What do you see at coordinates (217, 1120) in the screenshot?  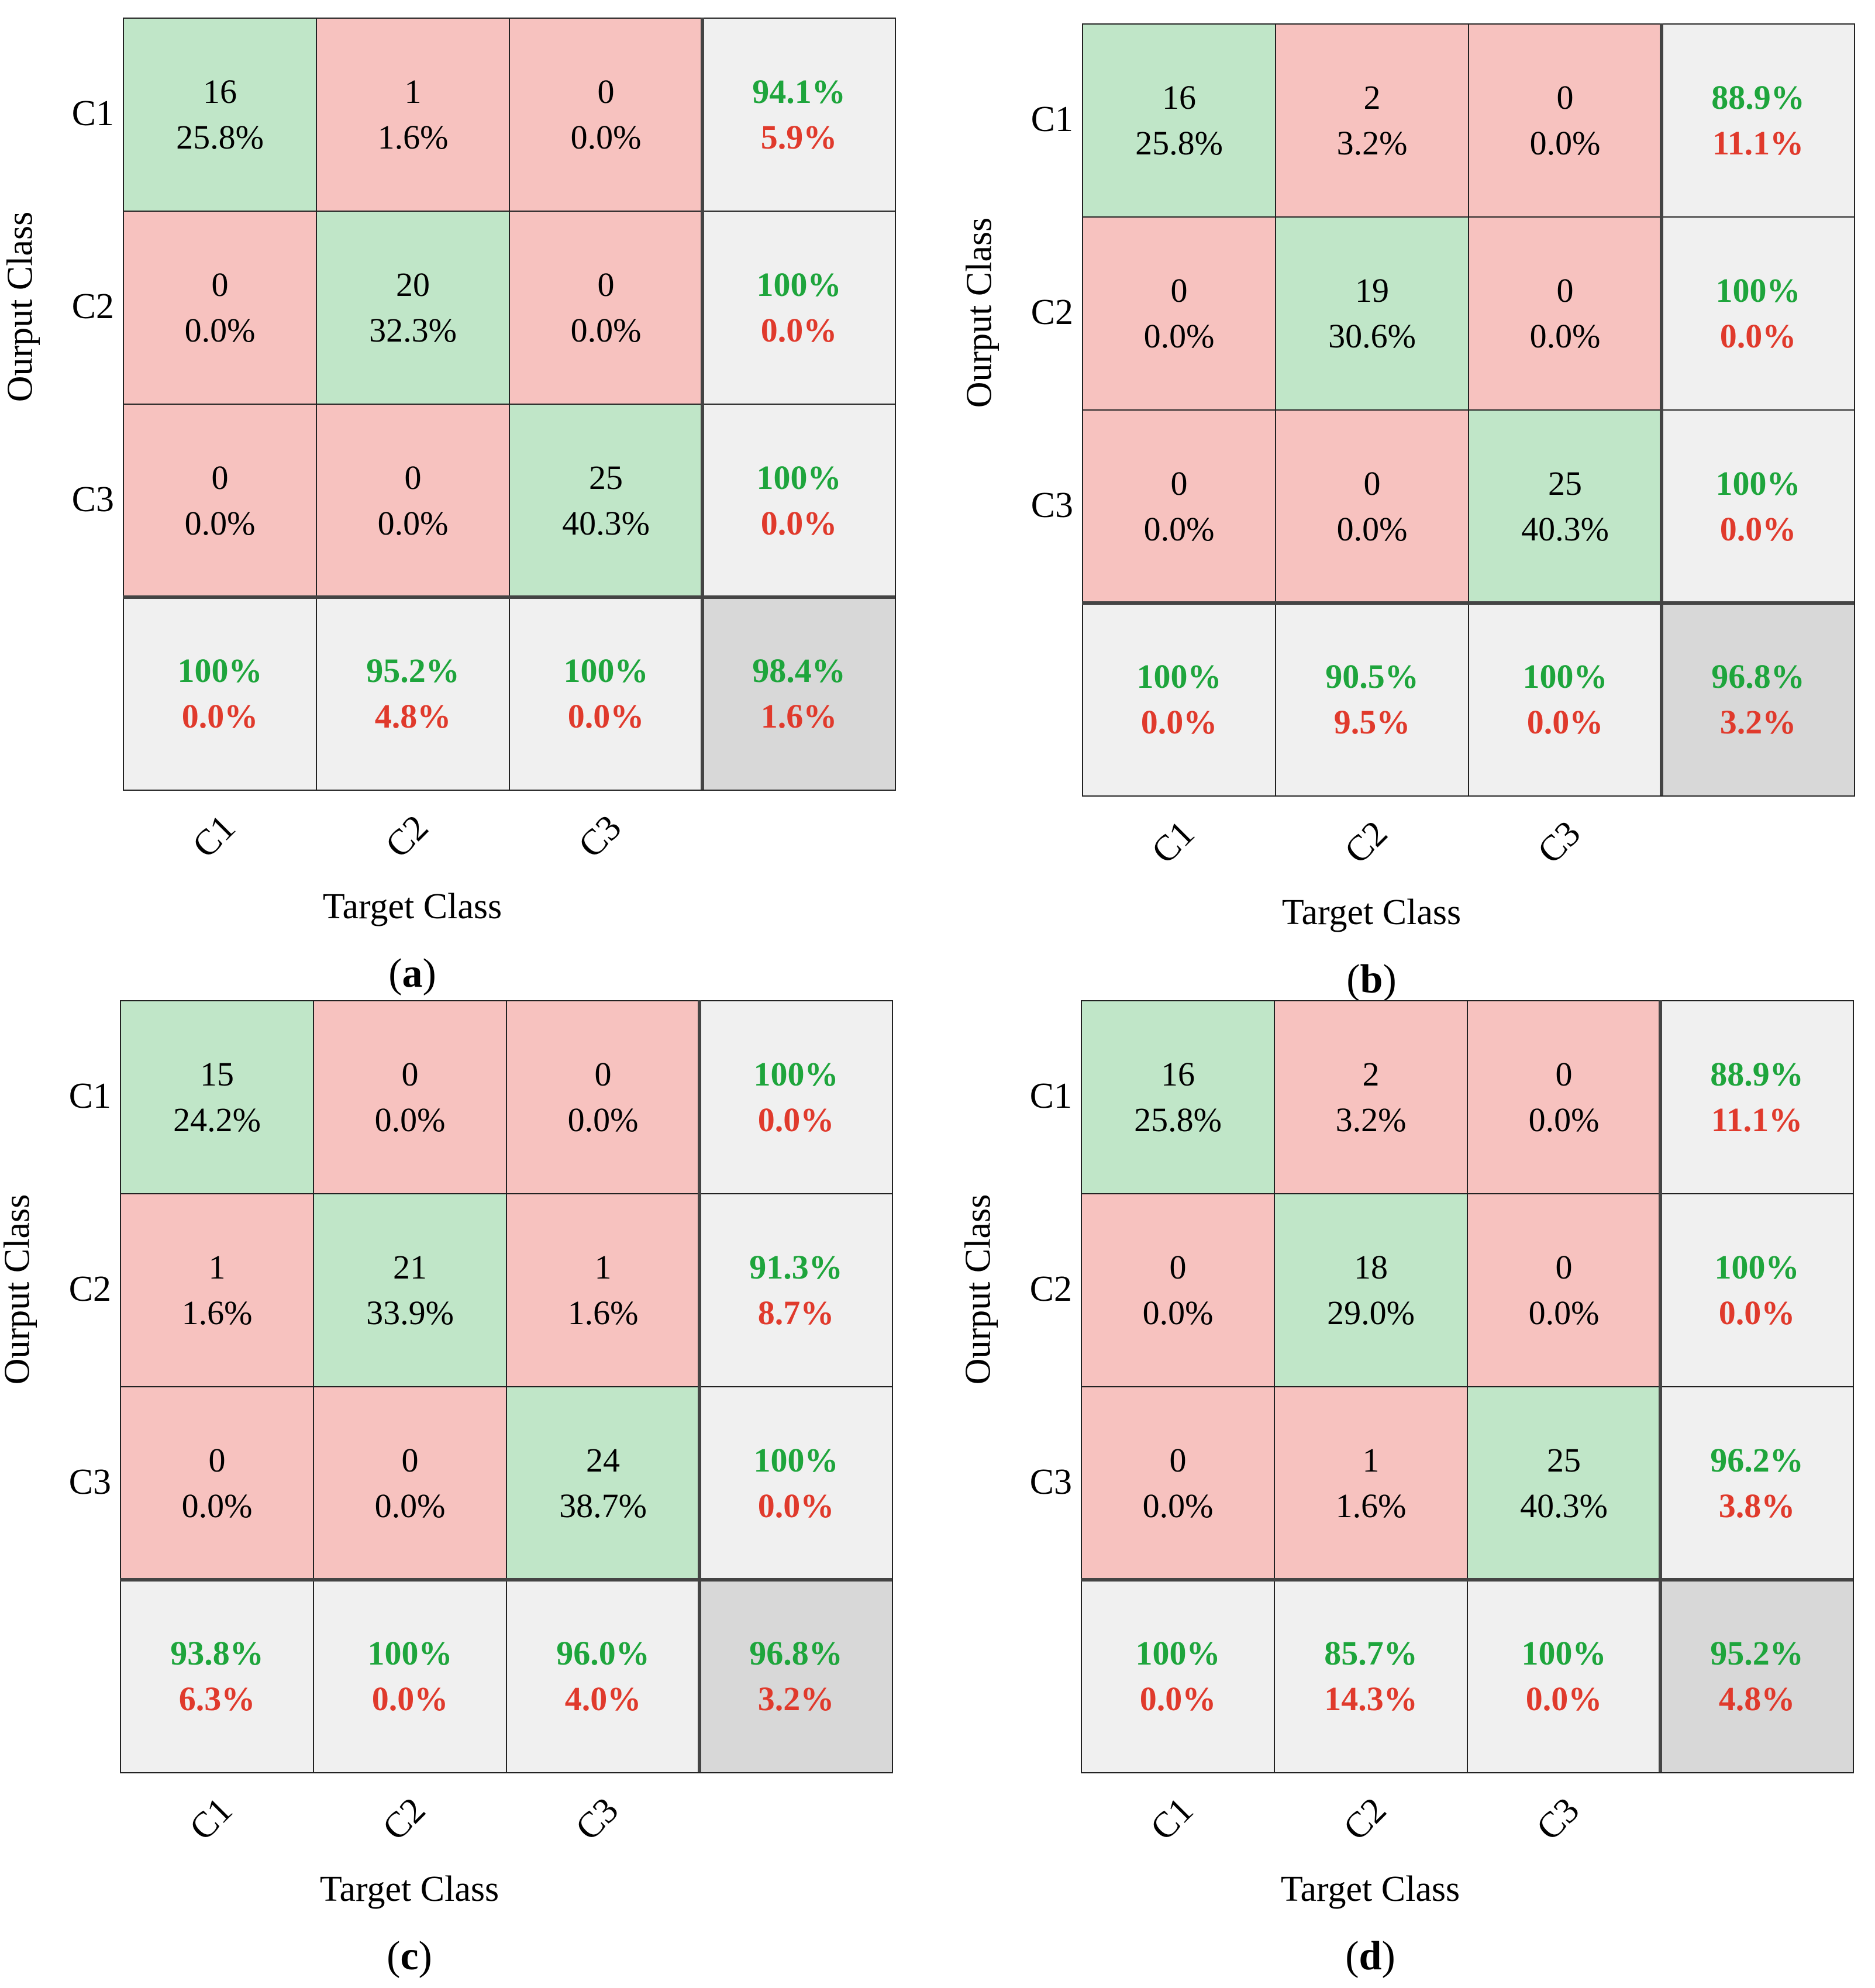 I see `cell-percent: 24.2%` at bounding box center [217, 1120].